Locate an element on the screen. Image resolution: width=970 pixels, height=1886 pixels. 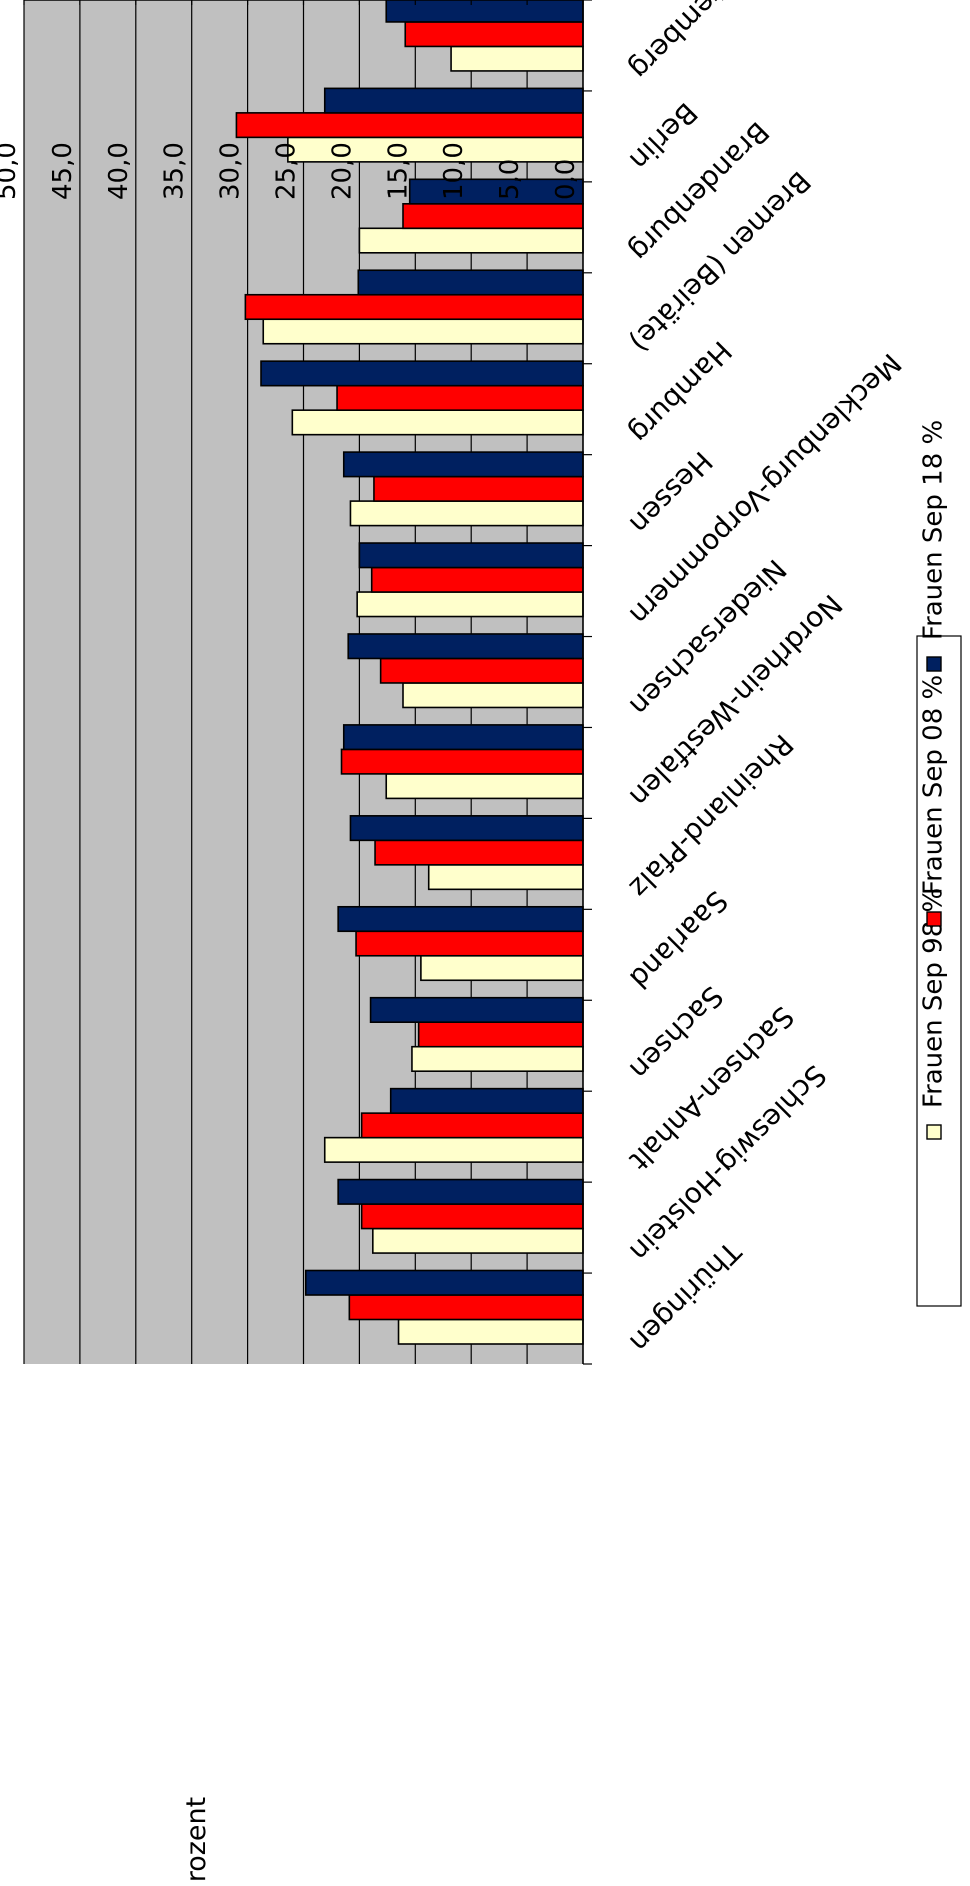
value-tick-label: 15,0 is located at coordinates (398, 171).